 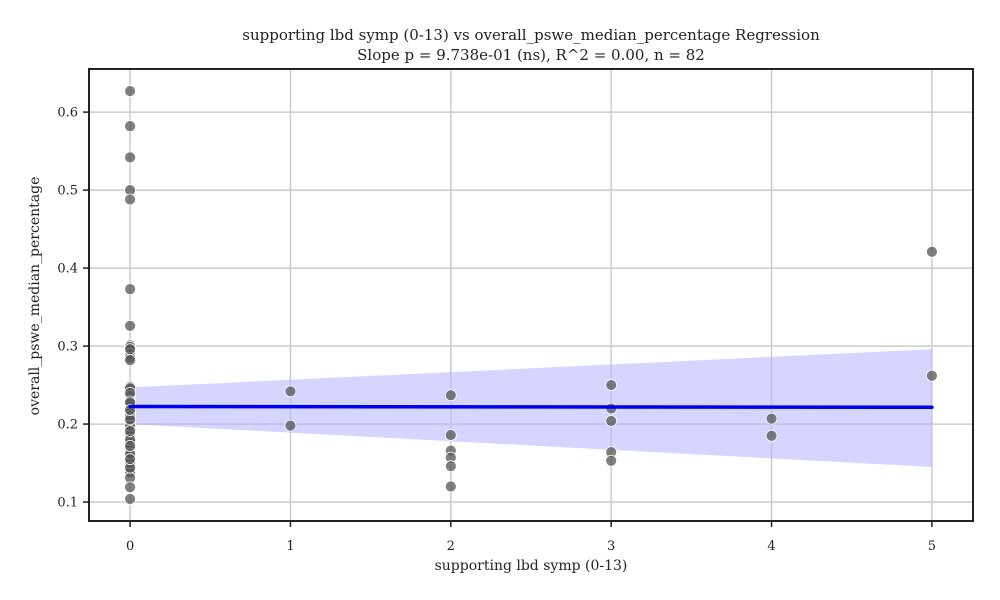 What do you see at coordinates (35, 296) in the screenshot?
I see `y-axis-label: overall_pswe_median_percentage` at bounding box center [35, 296].